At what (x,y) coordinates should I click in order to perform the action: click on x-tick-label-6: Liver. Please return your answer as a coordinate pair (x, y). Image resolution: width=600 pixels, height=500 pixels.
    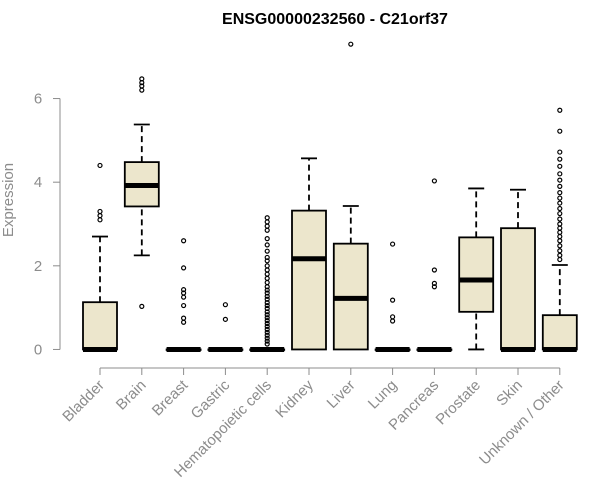
    Looking at the image, I should click on (341, 394).